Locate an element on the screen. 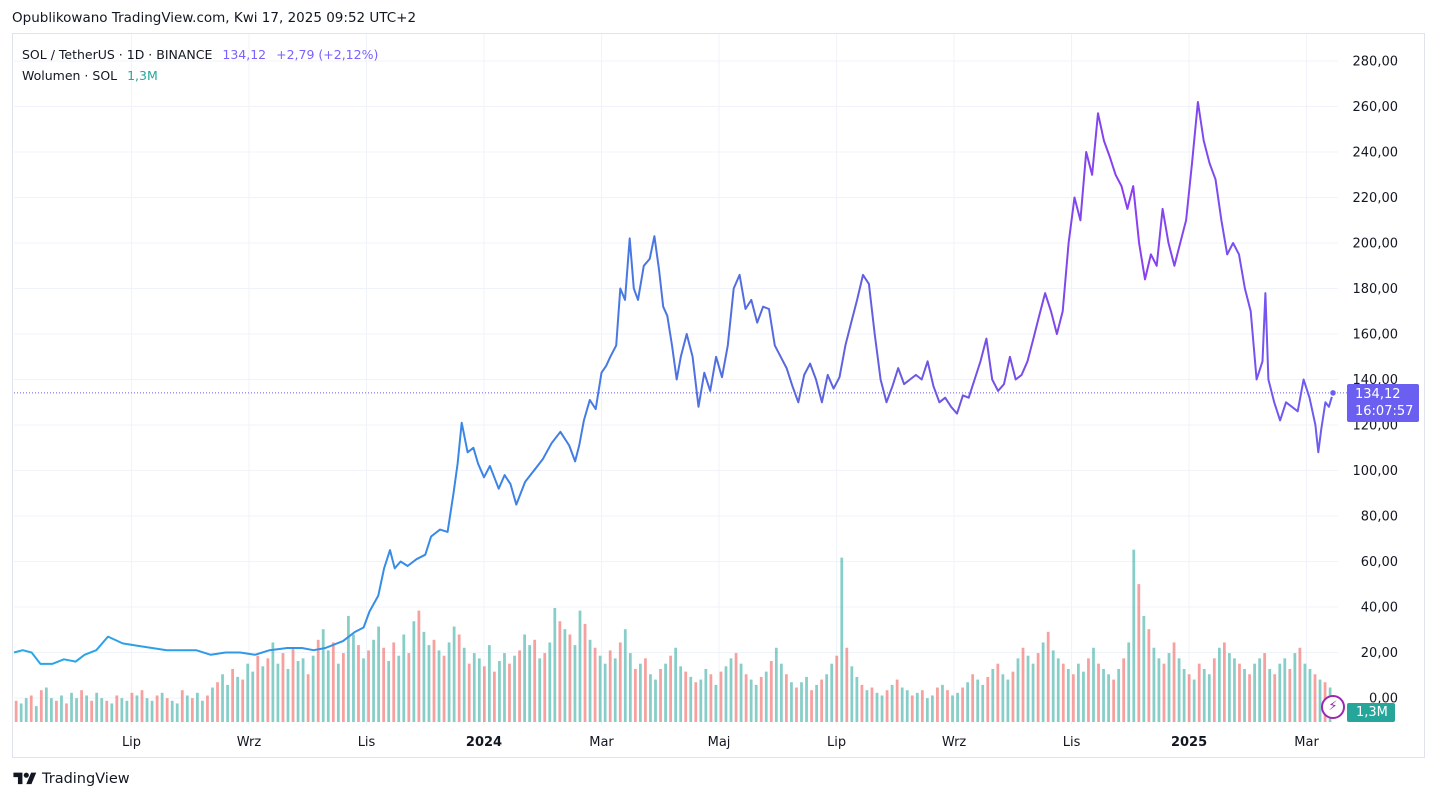  legend-volume-row: Wolumen · SOL 1,3M is located at coordinates (200, 75).